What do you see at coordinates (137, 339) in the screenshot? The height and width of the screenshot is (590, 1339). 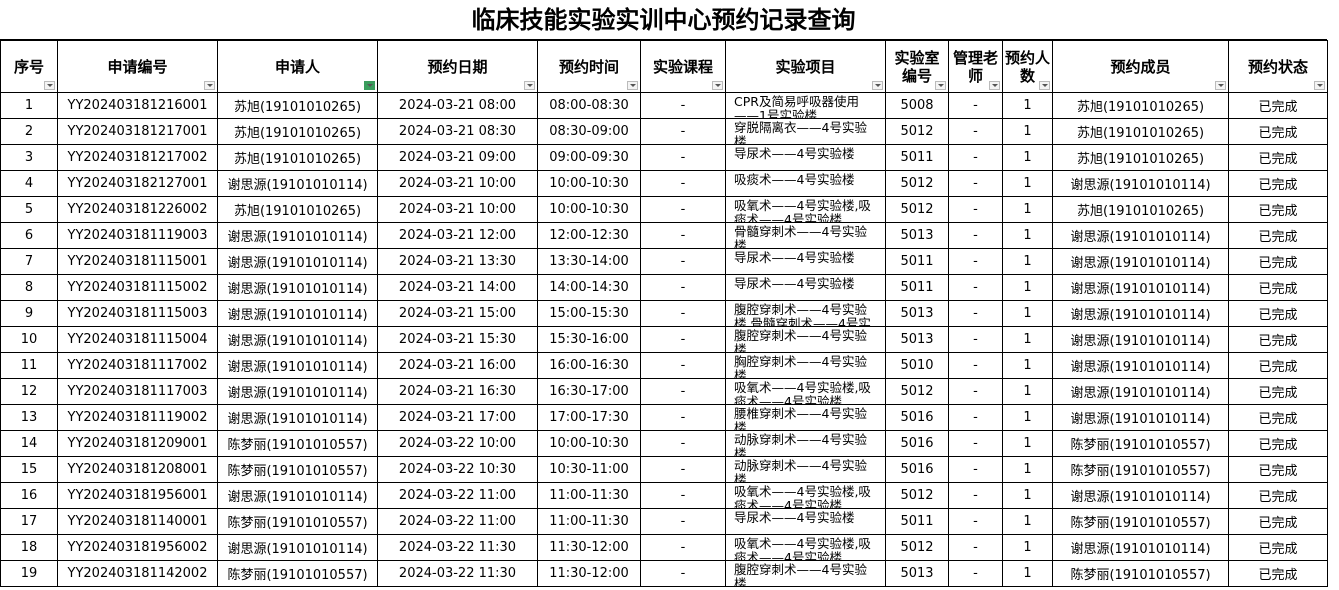 I see `cell-text: YY202403181115004` at bounding box center [137, 339].